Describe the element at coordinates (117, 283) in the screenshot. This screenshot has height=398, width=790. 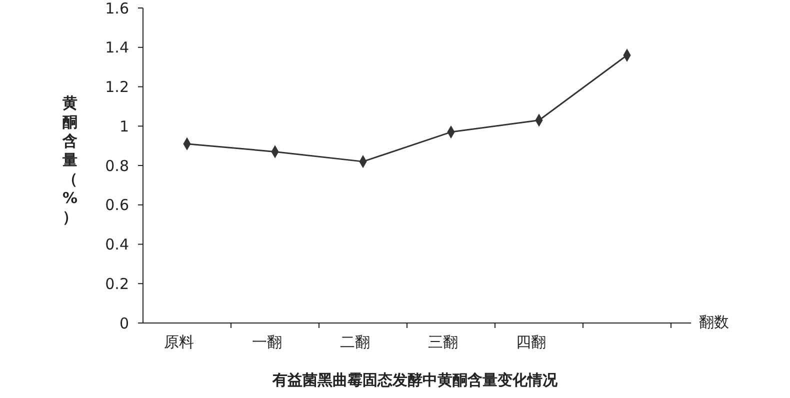
I see `y-tick-label: 0.2` at that location.